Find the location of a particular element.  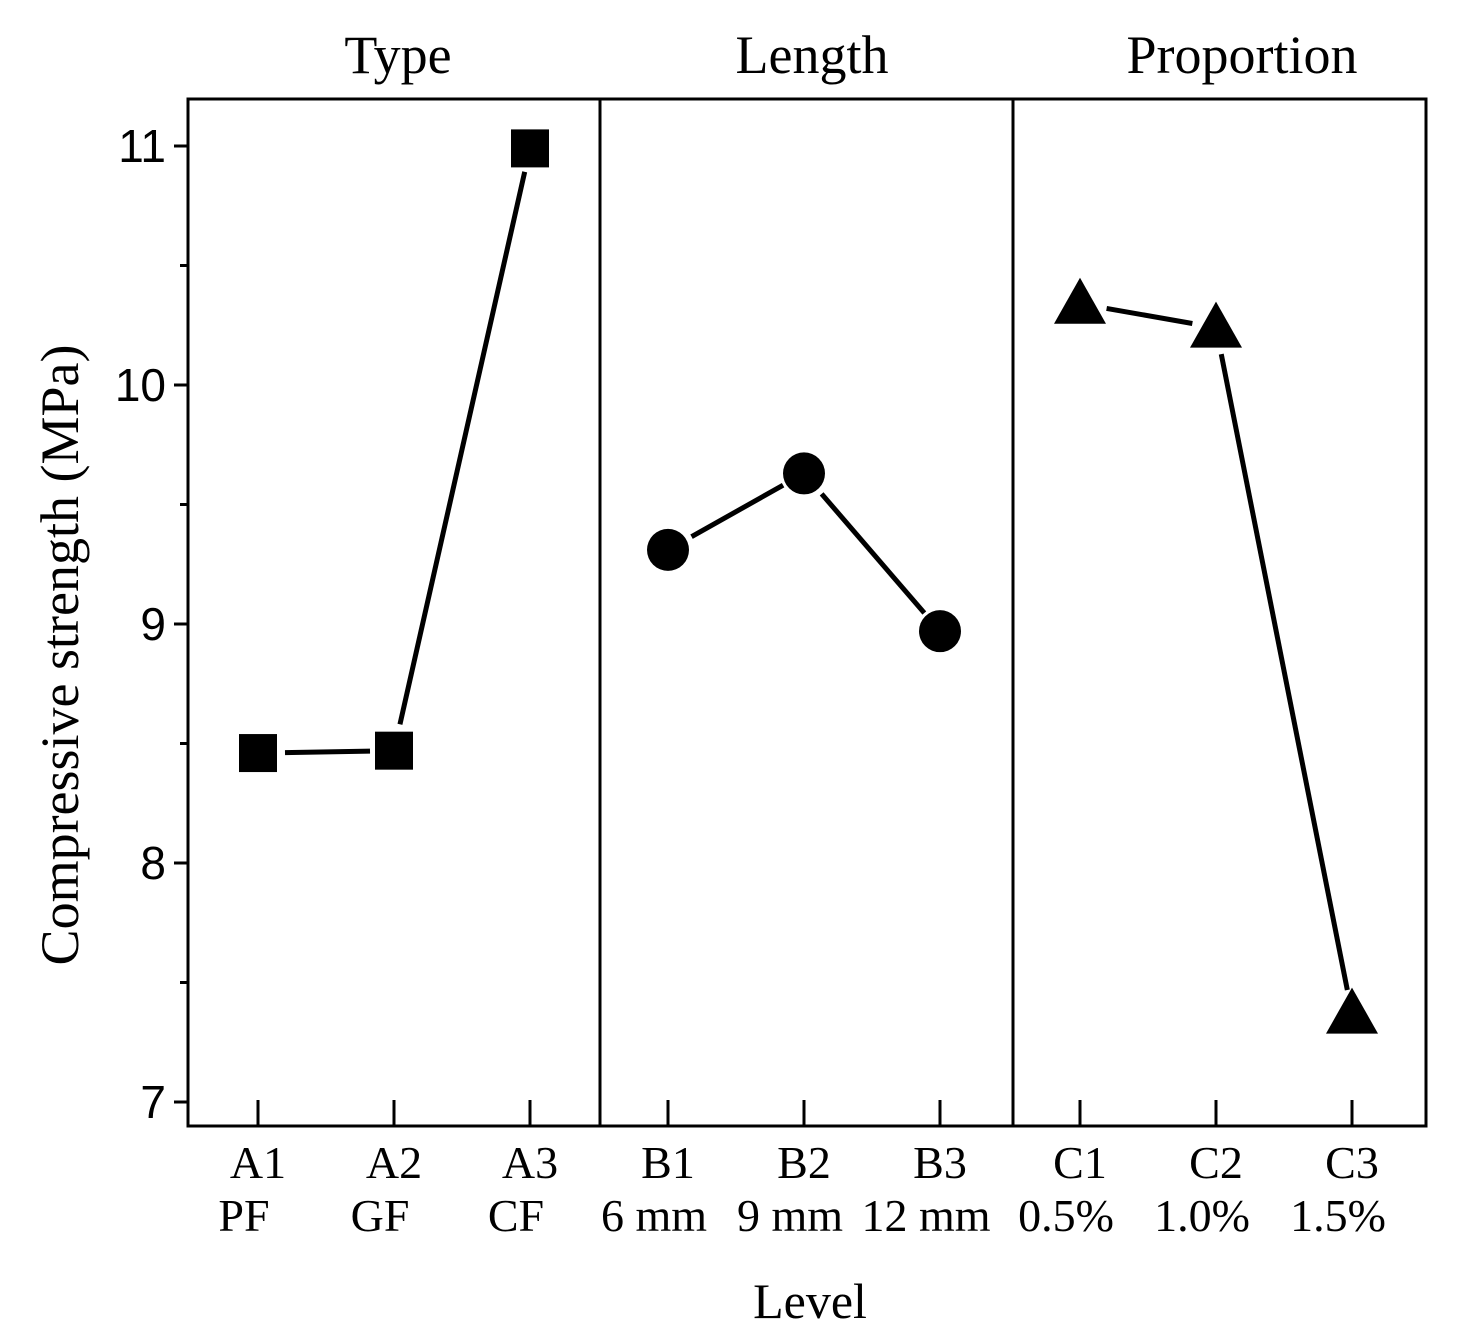

x-tick-sublabel: CF is located at coordinates (516, 1215).